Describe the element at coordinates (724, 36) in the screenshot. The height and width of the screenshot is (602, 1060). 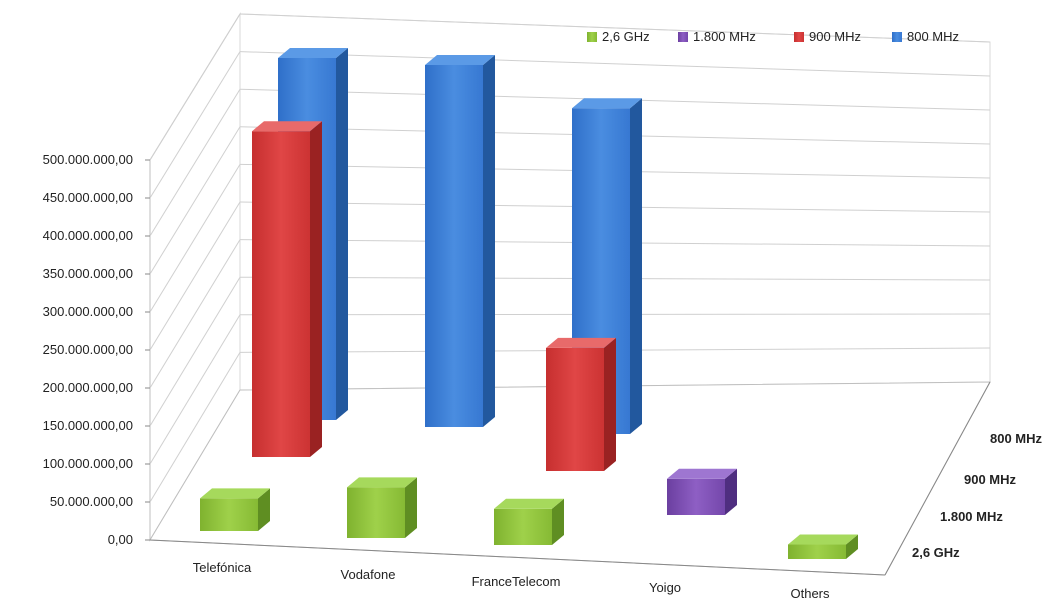
I see `legend-label-1800-mhz: 1.800 MHz` at that location.